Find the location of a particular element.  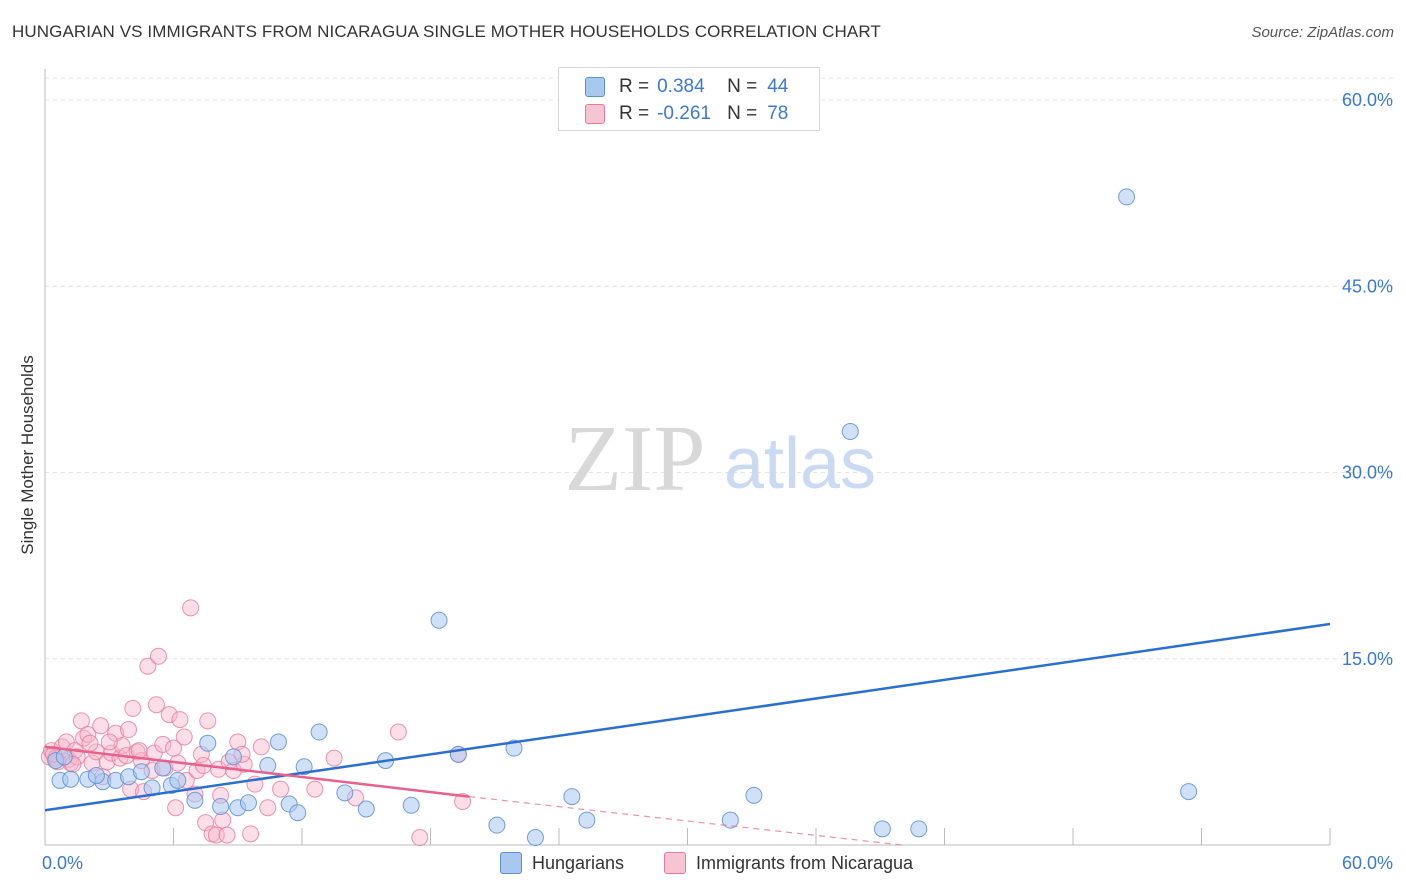

y-tick-label: 15.0% is located at coordinates (1367, 659).